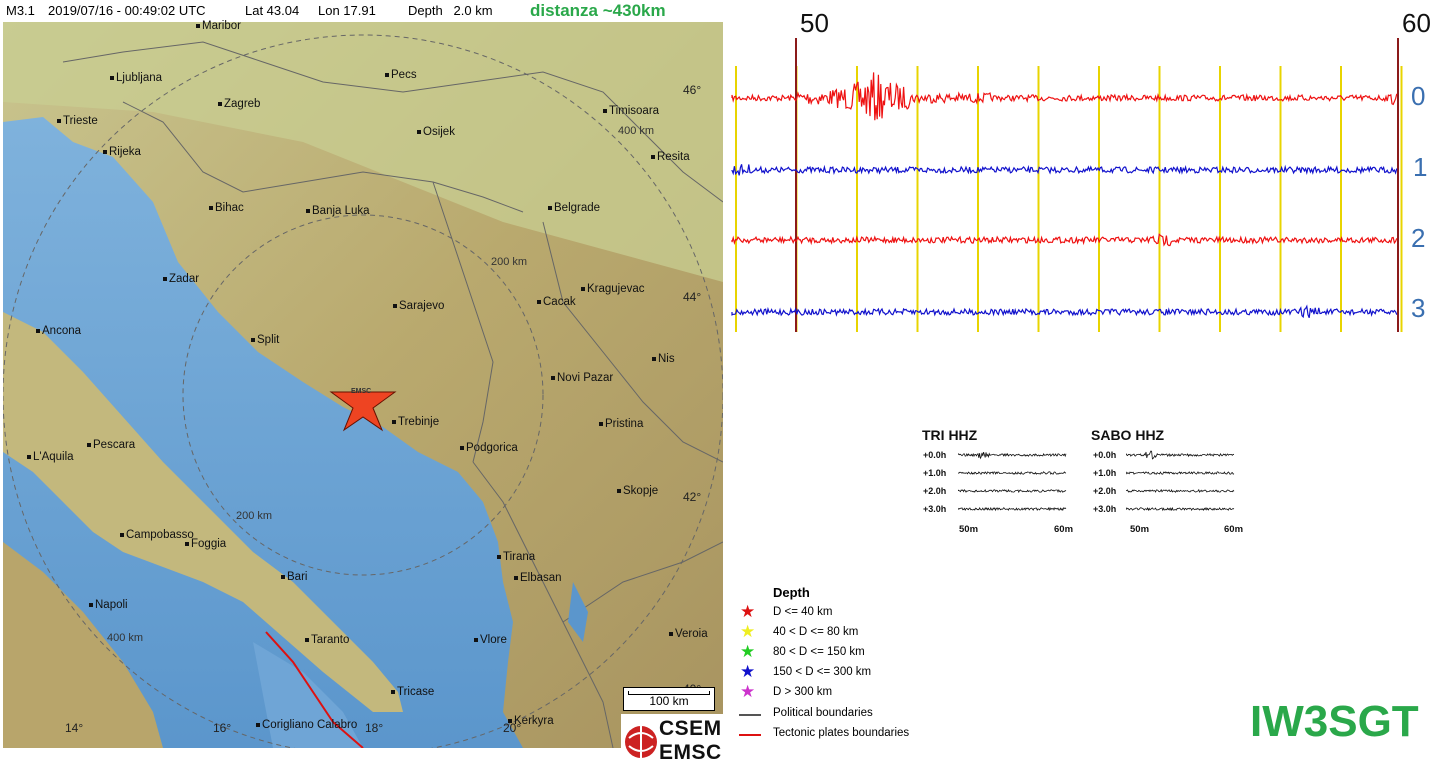  Describe the element at coordinates (637, 491) in the screenshot. I see `city-skopje: Skopje` at that location.